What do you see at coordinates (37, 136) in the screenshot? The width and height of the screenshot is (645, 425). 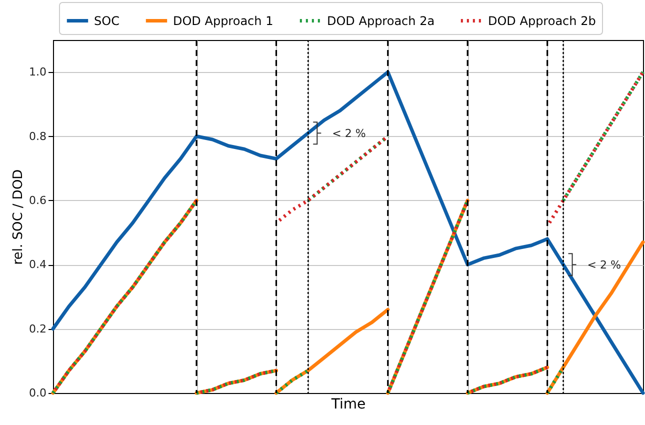 I see `y-tick-label: 0.8` at bounding box center [37, 136].